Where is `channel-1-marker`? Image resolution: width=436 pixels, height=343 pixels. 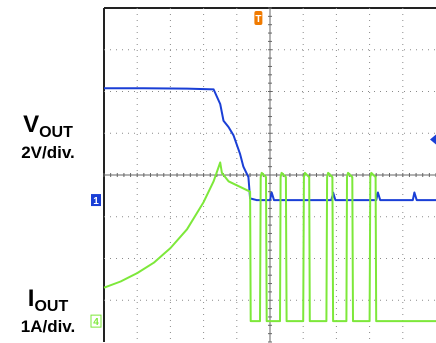 channel-1-marker is located at coordinates (96, 200).